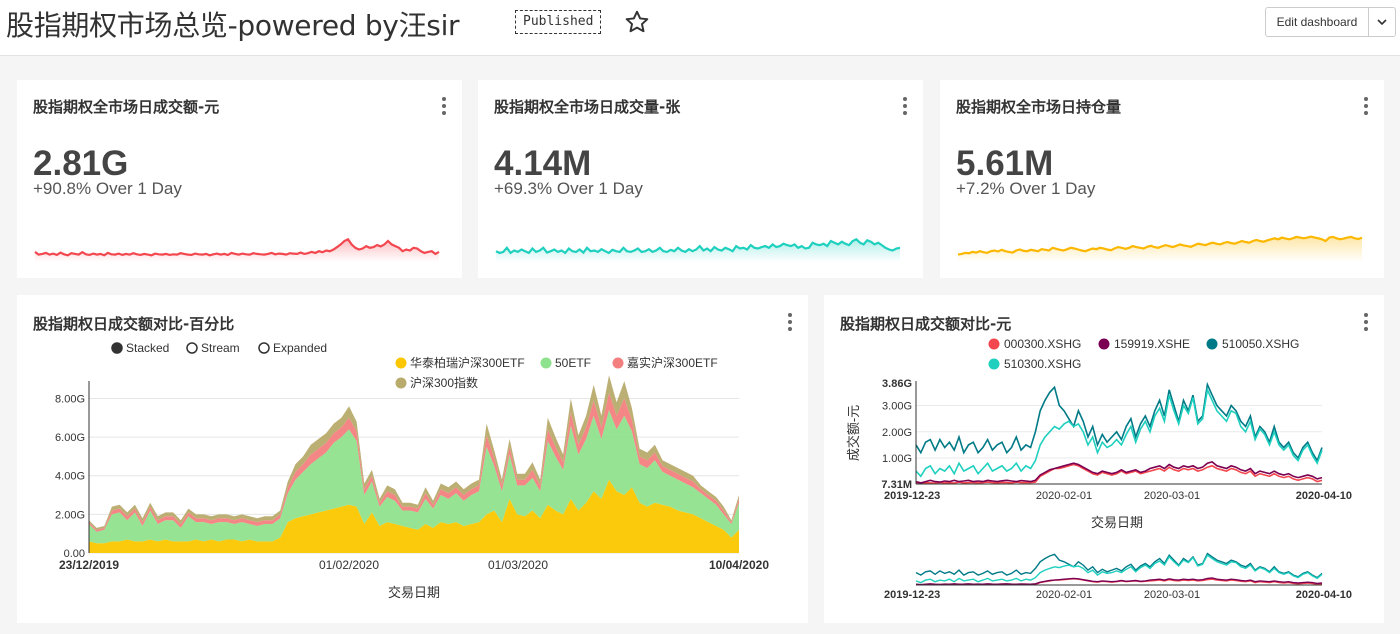  Describe the element at coordinates (897, 459) in the screenshot. I see `y-tick-label: 1.00G` at that location.